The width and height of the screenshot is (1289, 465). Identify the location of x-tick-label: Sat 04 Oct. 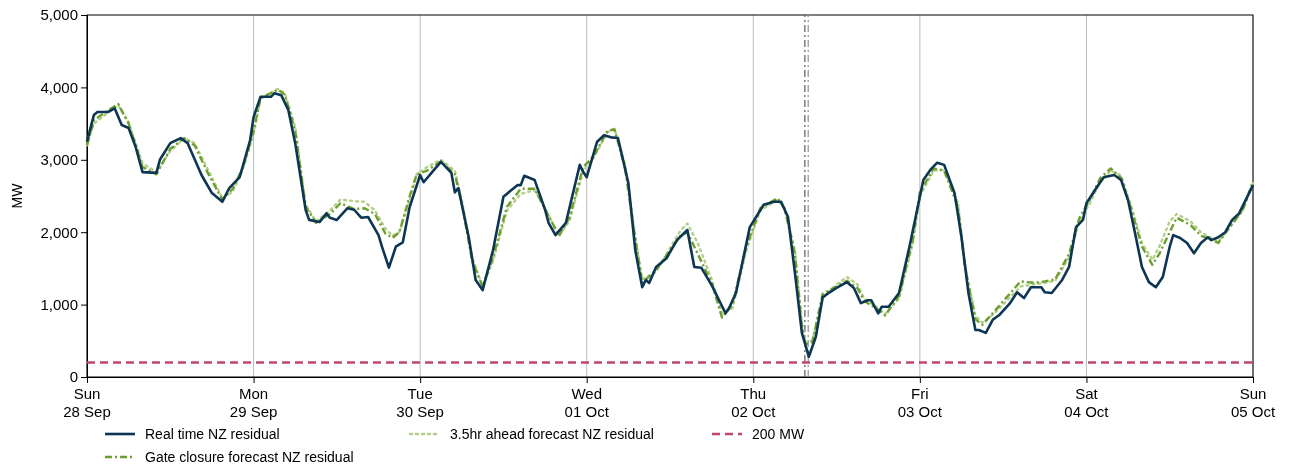
(1087, 402).